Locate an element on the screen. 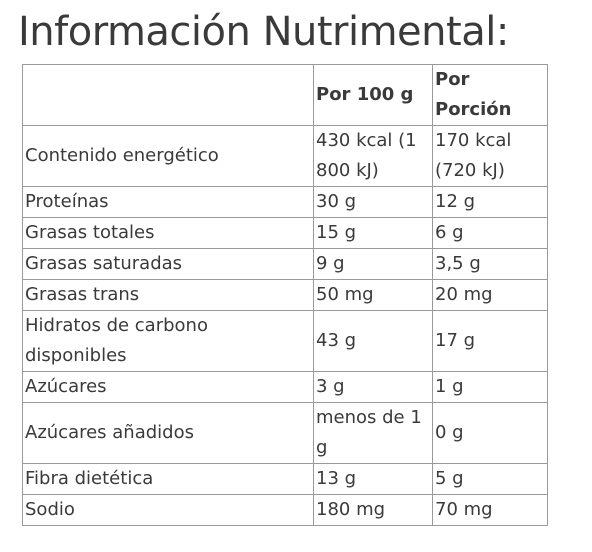  value-per-portion: 20 mg is located at coordinates (490, 295).